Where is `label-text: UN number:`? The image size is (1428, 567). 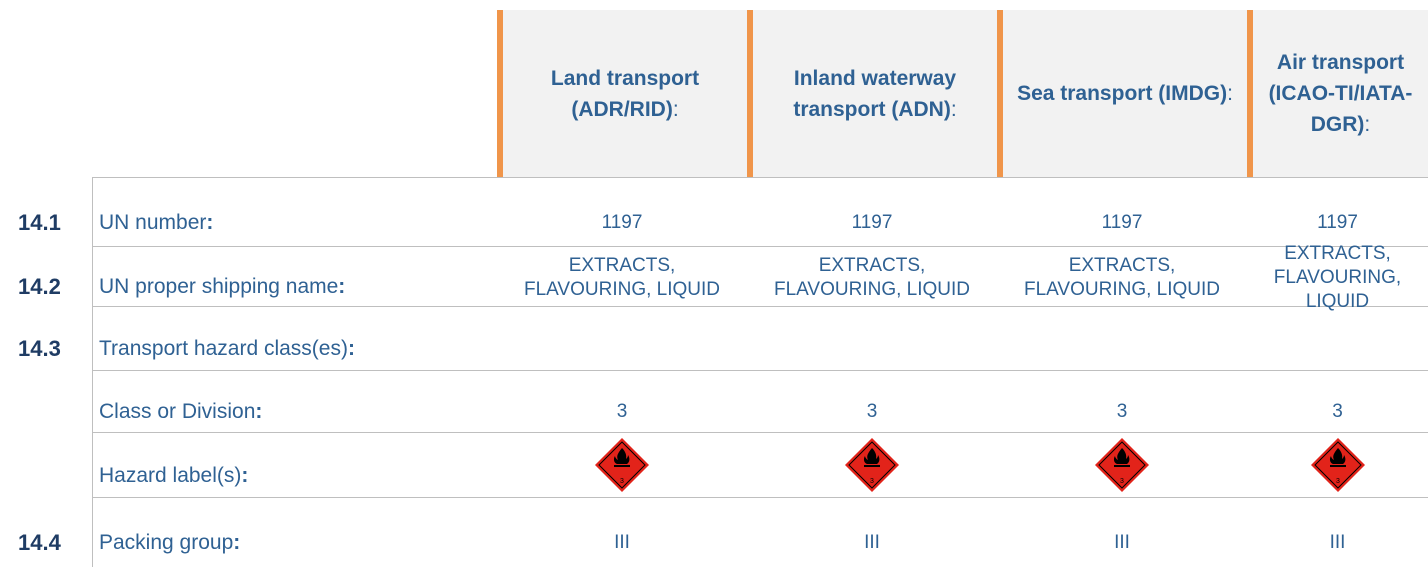 label-text: UN number: is located at coordinates (156, 223).